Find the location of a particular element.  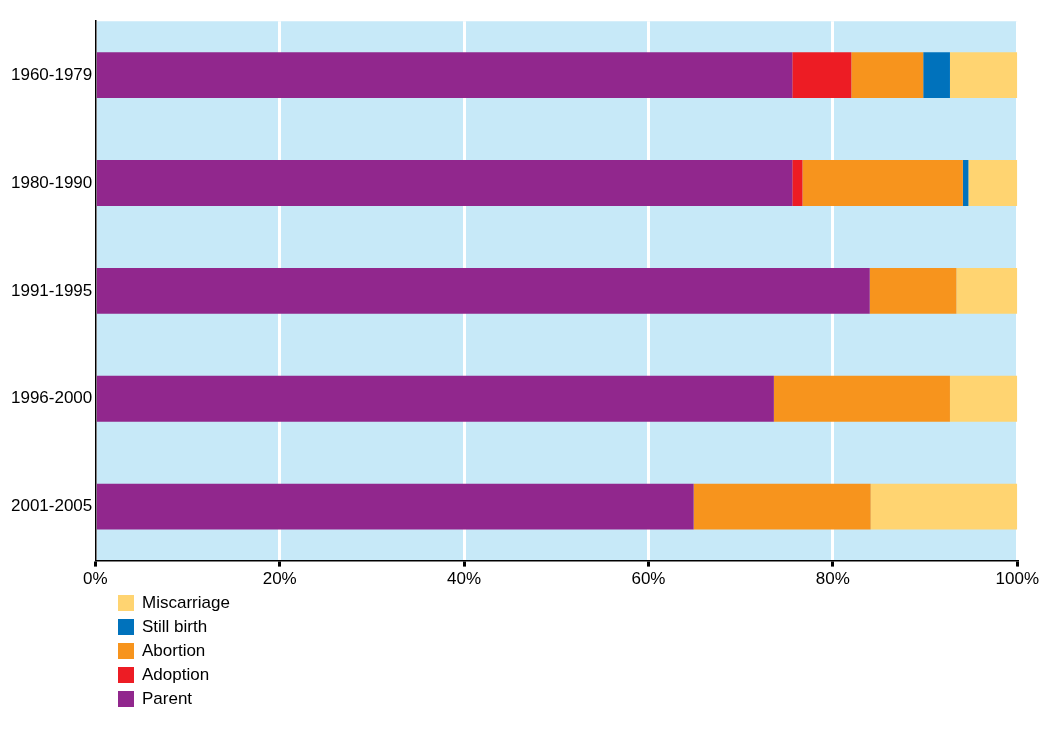

x-tick-label: 80% is located at coordinates (832, 579).